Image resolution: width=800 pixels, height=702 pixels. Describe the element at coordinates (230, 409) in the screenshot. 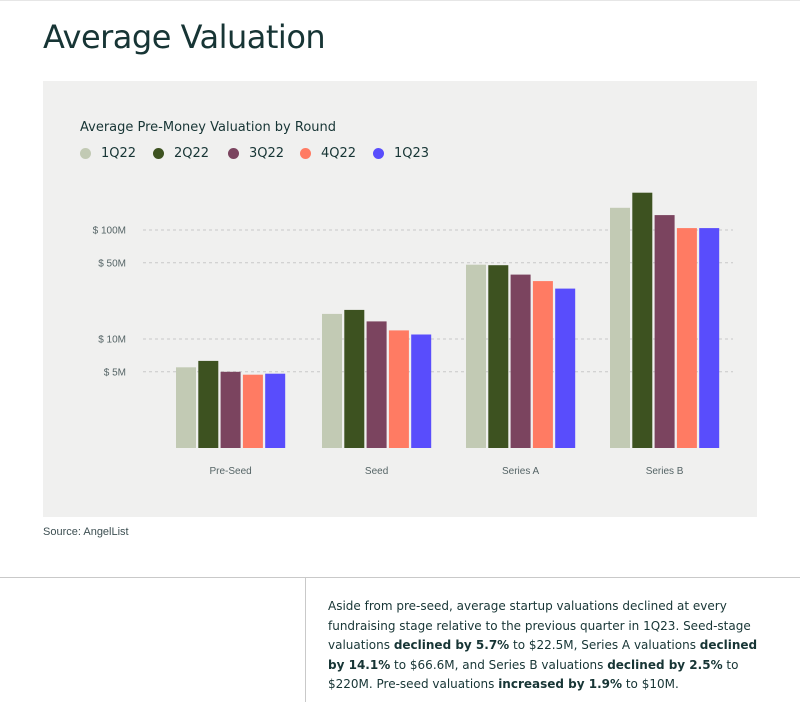

I see `bar-pre-seed-3q22` at that location.